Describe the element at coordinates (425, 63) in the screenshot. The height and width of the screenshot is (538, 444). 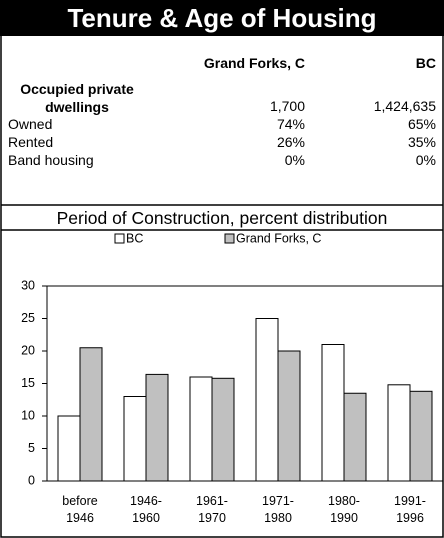
I see `column-header: BC` at that location.